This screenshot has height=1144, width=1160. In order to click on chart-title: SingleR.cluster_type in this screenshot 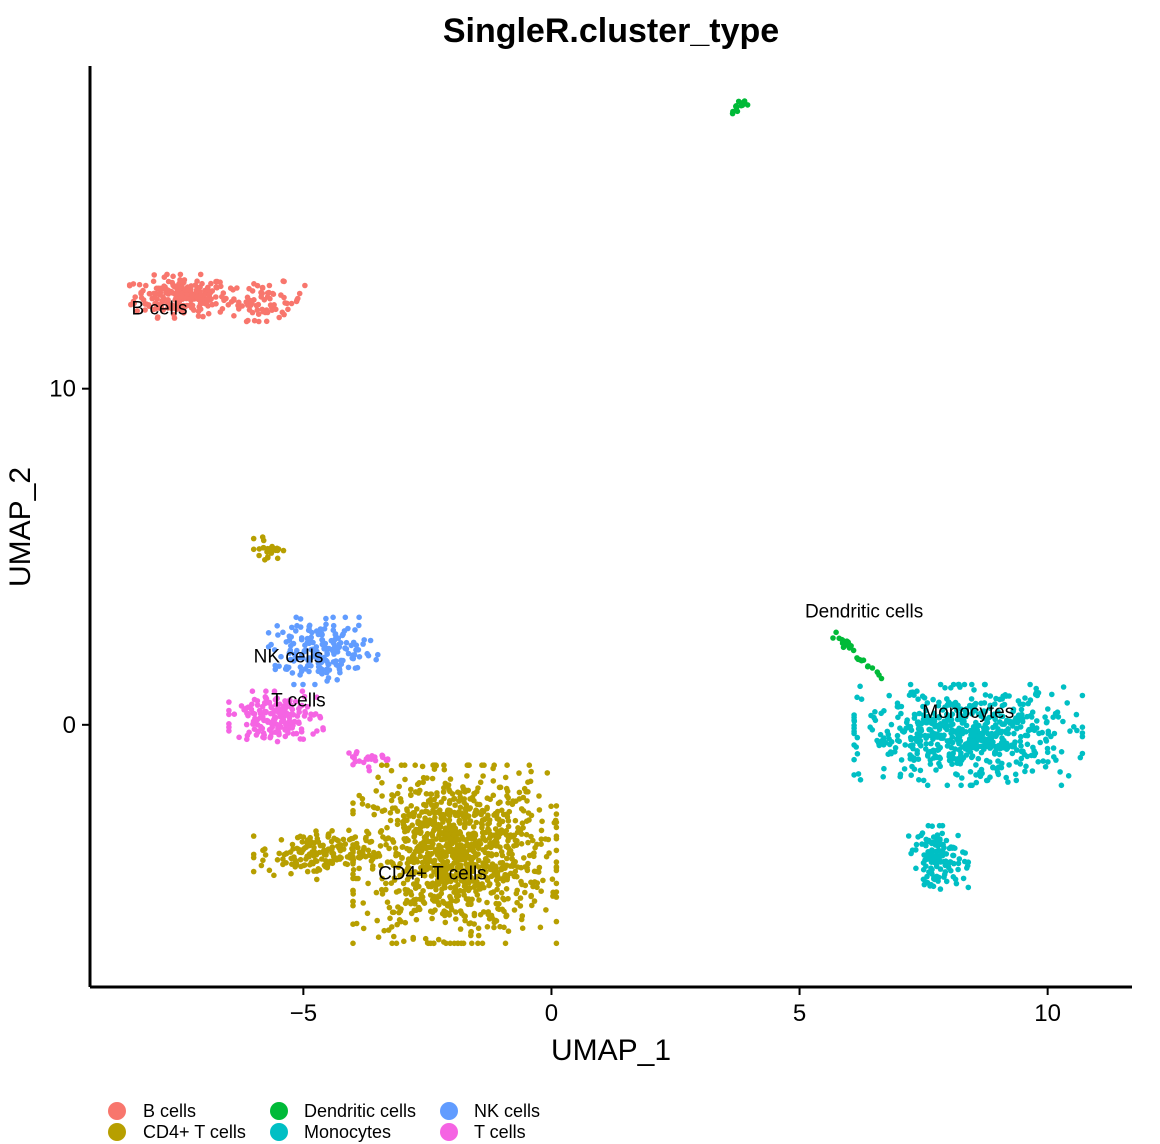, I will do `click(611, 31)`.